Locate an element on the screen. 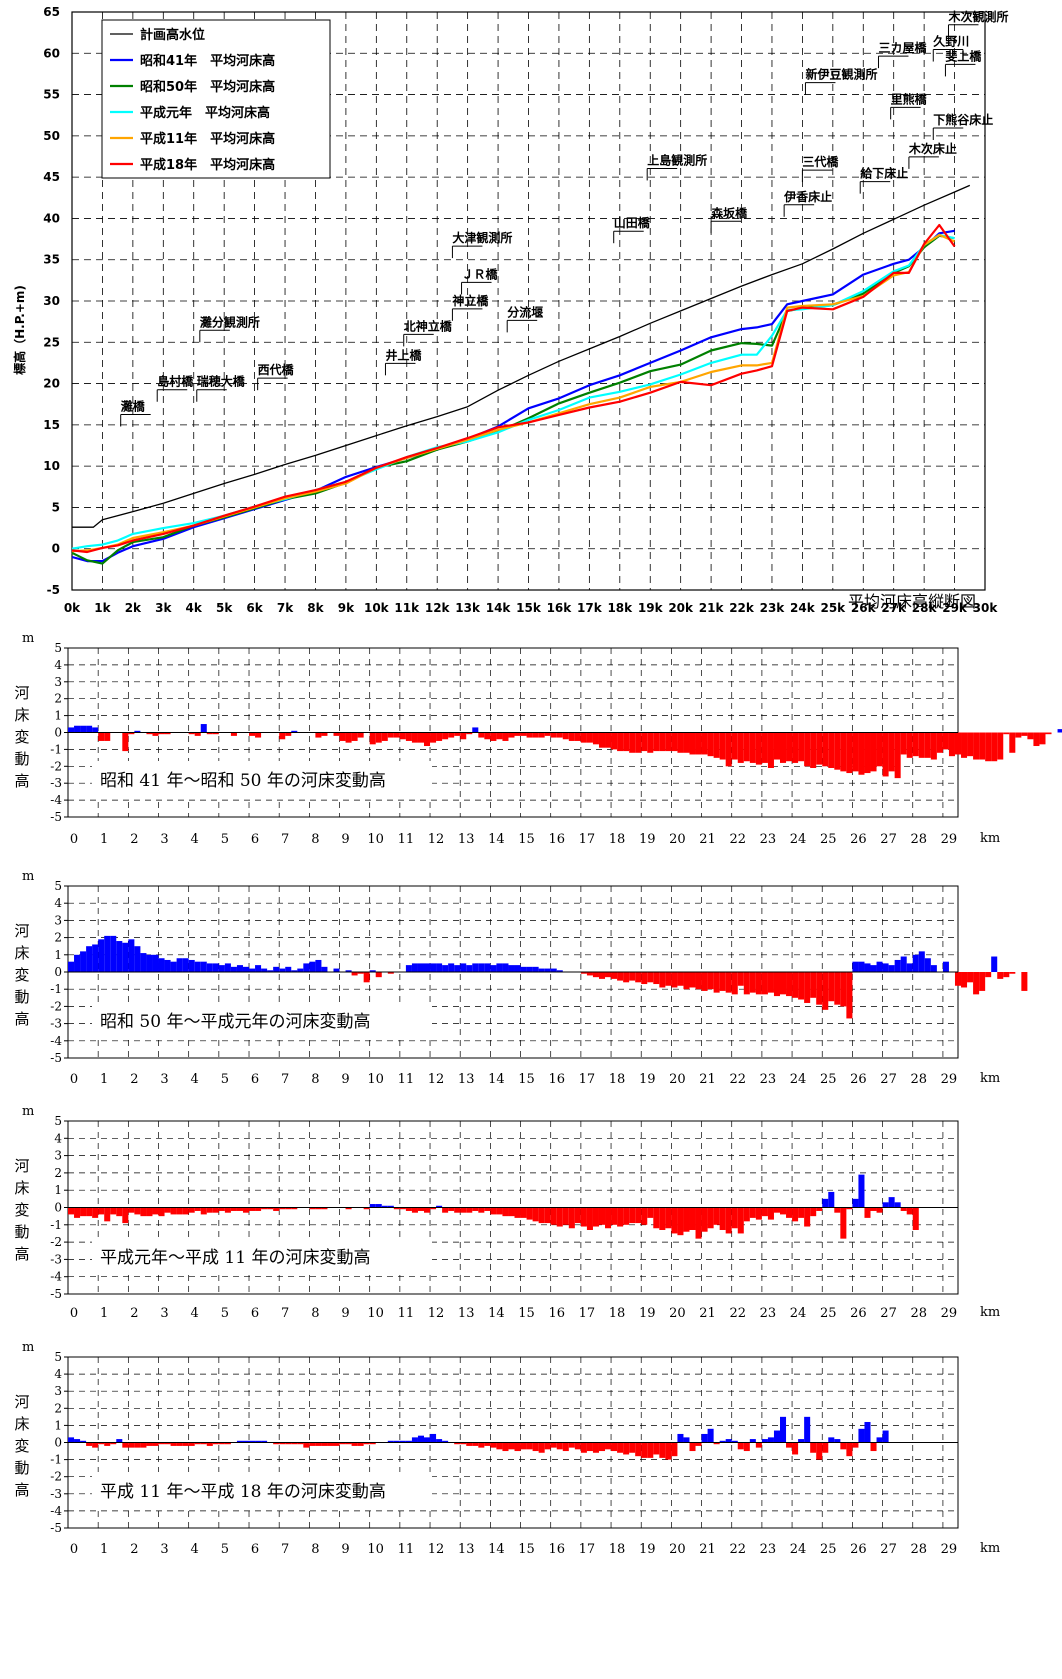  main-x-tick-label: 28k is located at coordinates (925, 608).